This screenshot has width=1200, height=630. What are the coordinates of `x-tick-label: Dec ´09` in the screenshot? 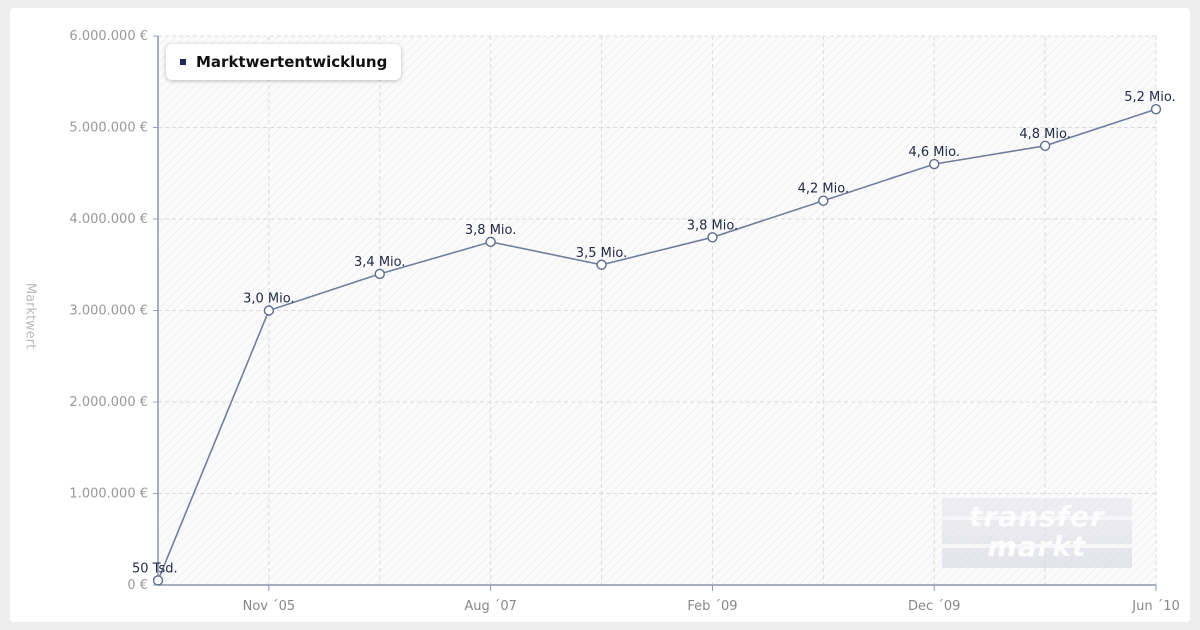 It's located at (934, 606).